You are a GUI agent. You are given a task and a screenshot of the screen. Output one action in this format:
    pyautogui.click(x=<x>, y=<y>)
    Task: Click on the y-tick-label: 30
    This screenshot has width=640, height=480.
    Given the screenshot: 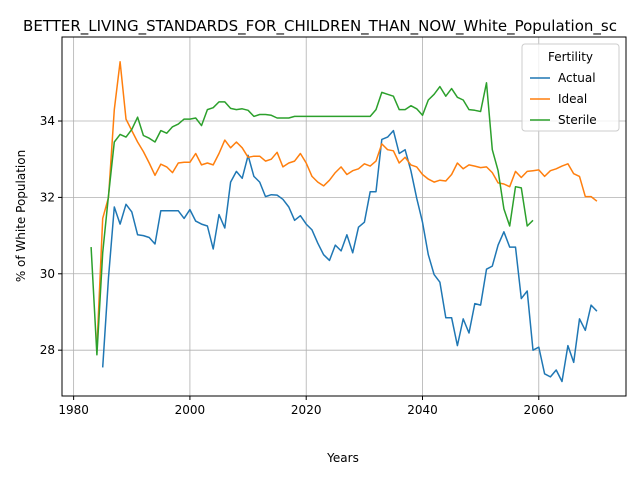 What is the action you would take?
    pyautogui.click(x=47, y=274)
    